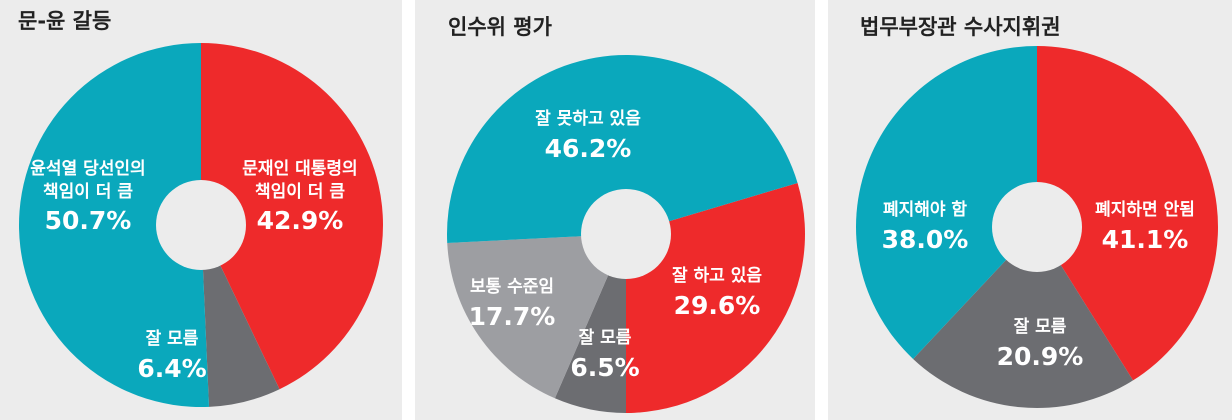  Describe the element at coordinates (500, 27) in the screenshot. I see `chart-title: 인수위 평가` at that location.